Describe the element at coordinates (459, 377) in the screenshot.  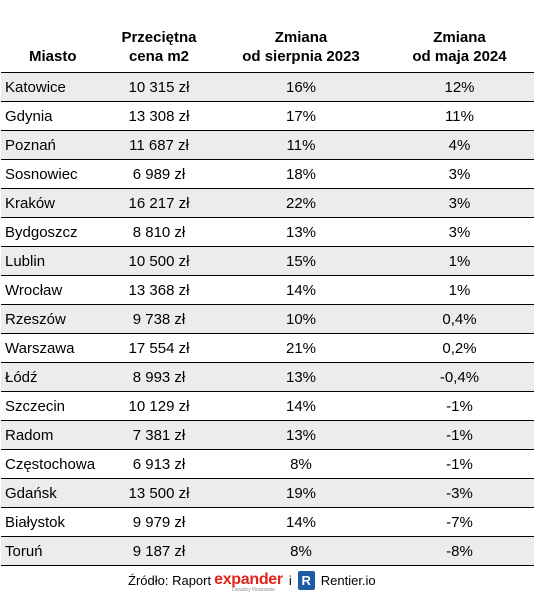
I see `cell-change-2024: -0,4%` at that location.